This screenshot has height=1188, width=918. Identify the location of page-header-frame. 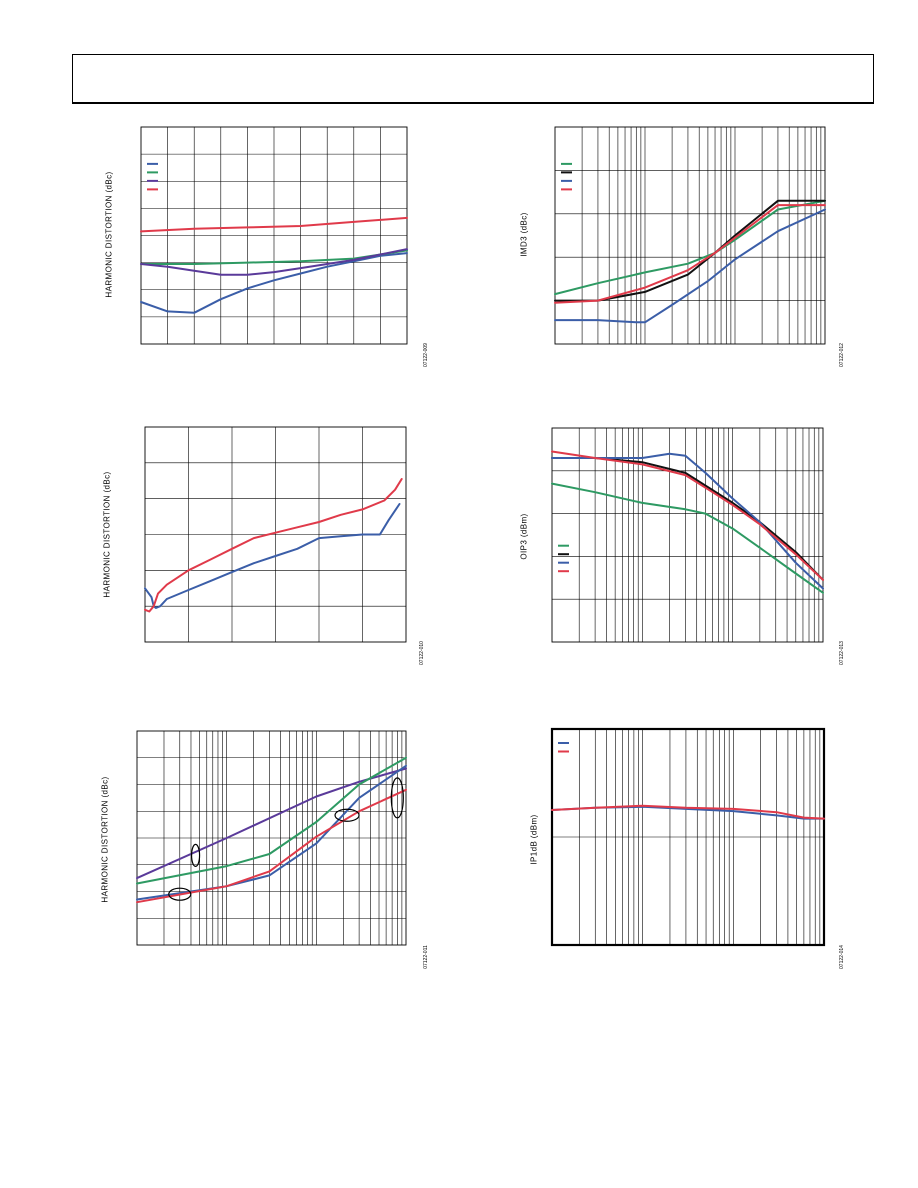
(473, 79).